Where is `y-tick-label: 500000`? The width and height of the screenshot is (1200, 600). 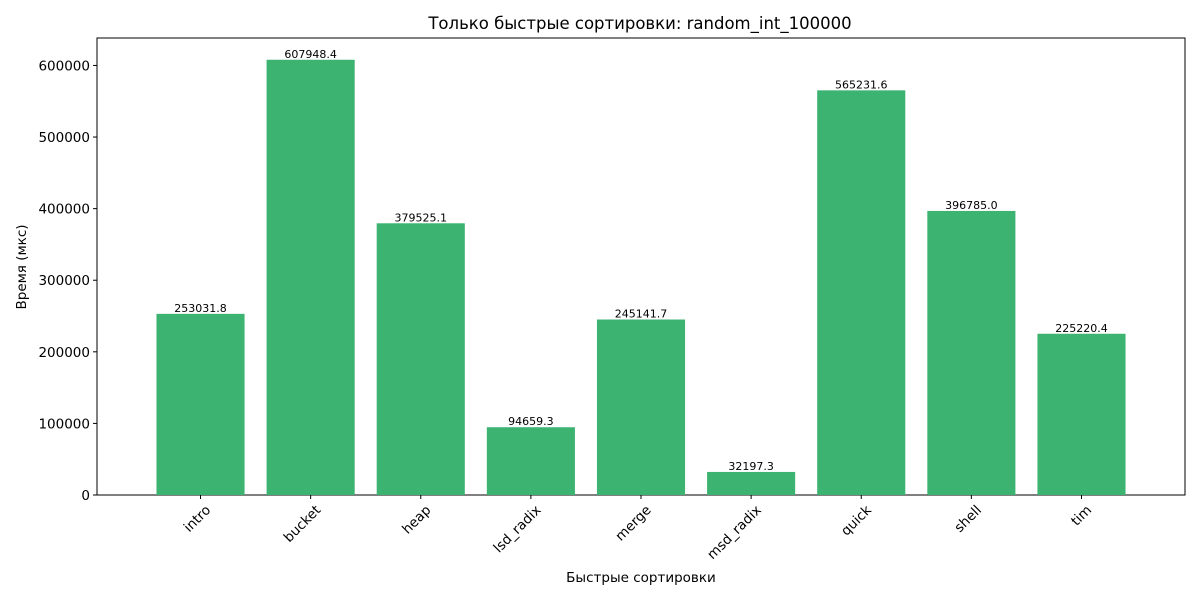 y-tick-label: 500000 is located at coordinates (64, 138).